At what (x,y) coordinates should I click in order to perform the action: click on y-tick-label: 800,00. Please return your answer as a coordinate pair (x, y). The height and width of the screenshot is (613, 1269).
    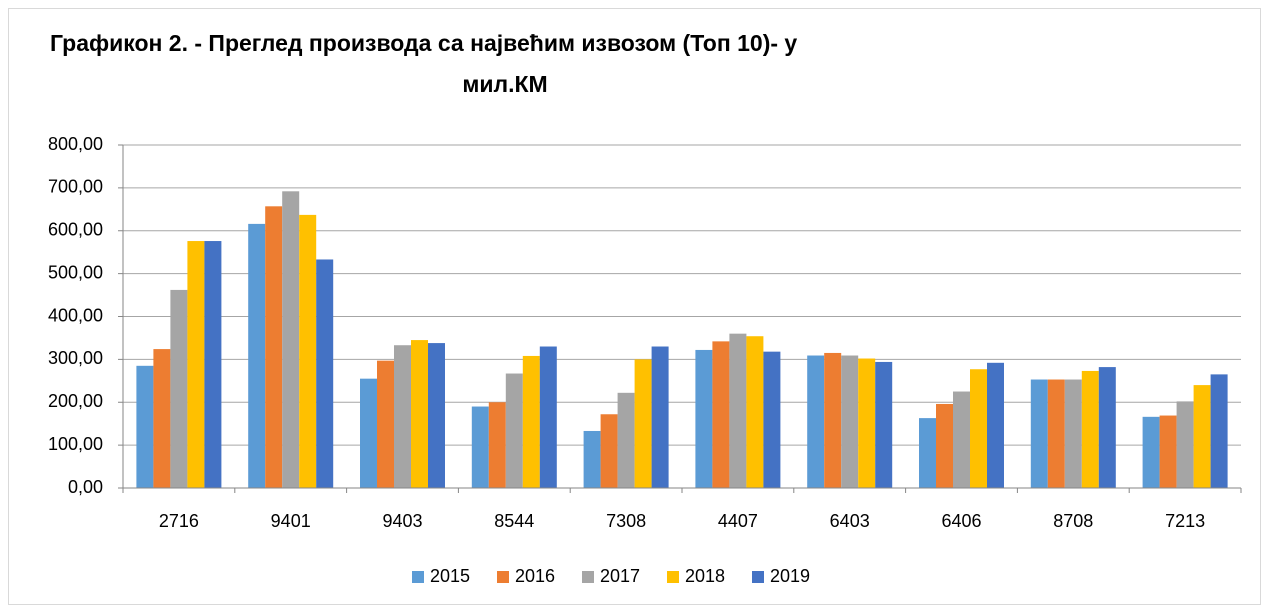
    Looking at the image, I should click on (75, 144).